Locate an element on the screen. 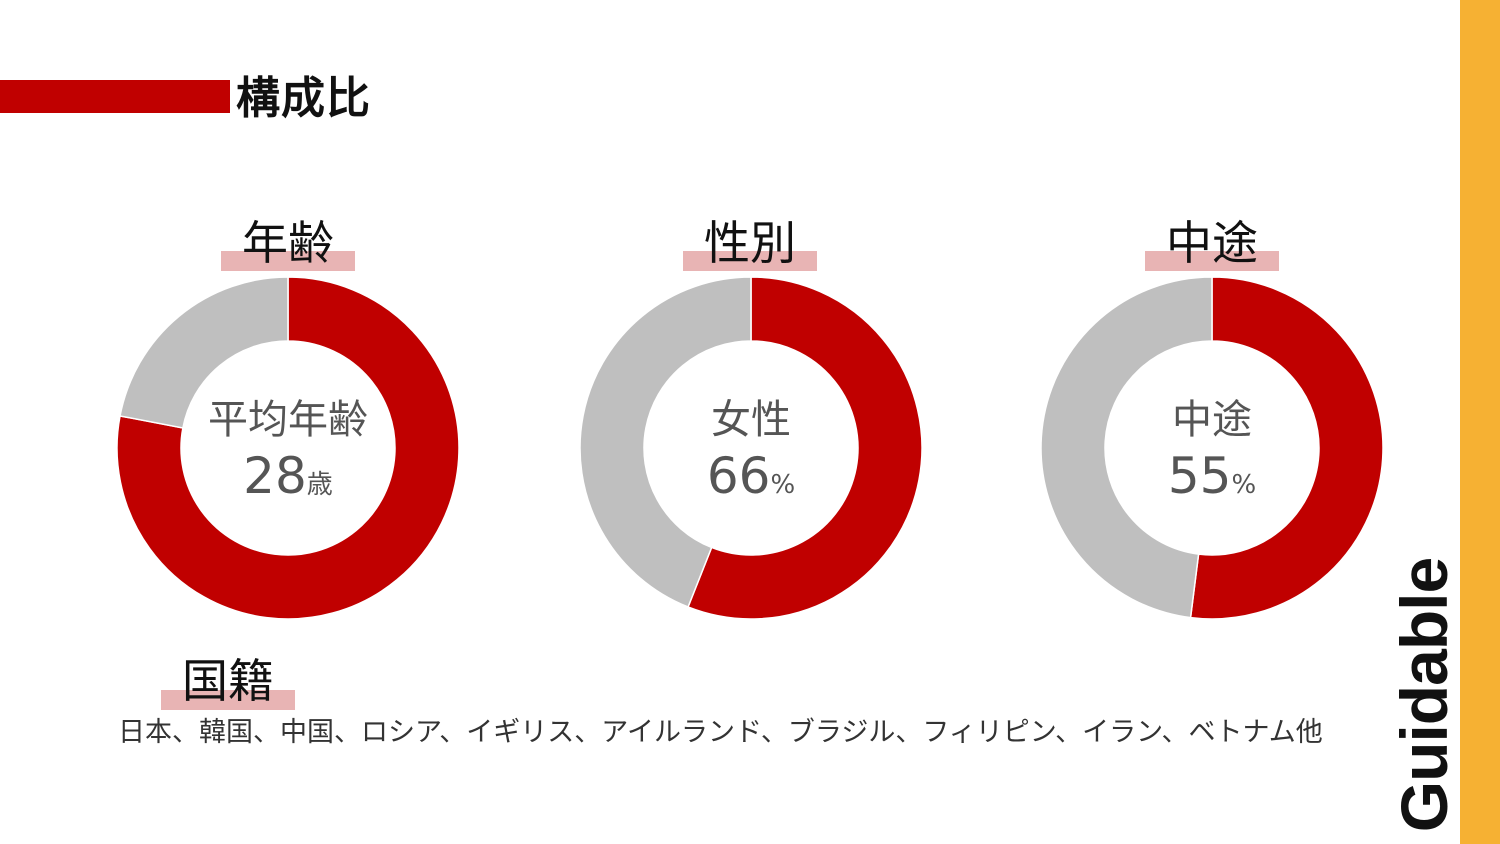 This screenshot has height=844, width=1500. nationality-label-highlight is located at coordinates (228, 700).